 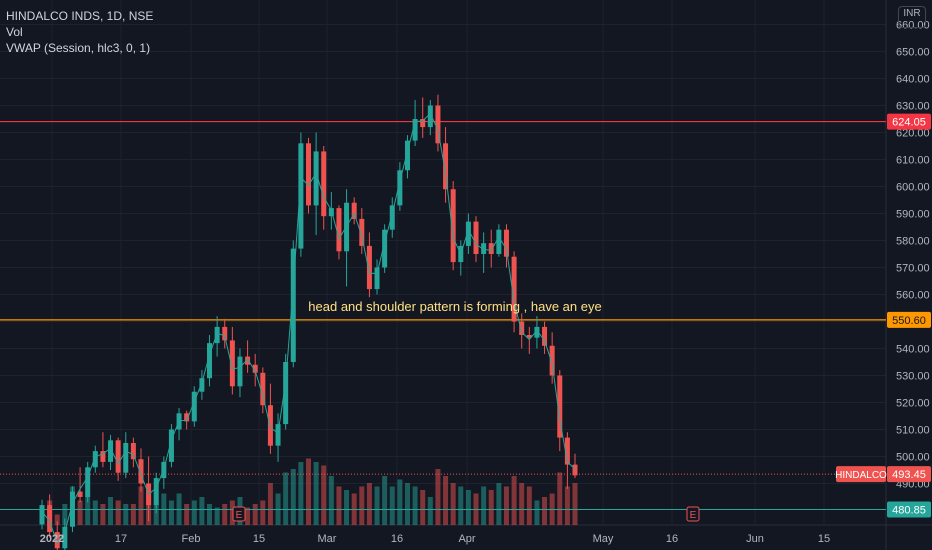 What do you see at coordinates (909, 475) in the screenshot?
I see `last-price-badge-label: 493.45` at bounding box center [909, 475].